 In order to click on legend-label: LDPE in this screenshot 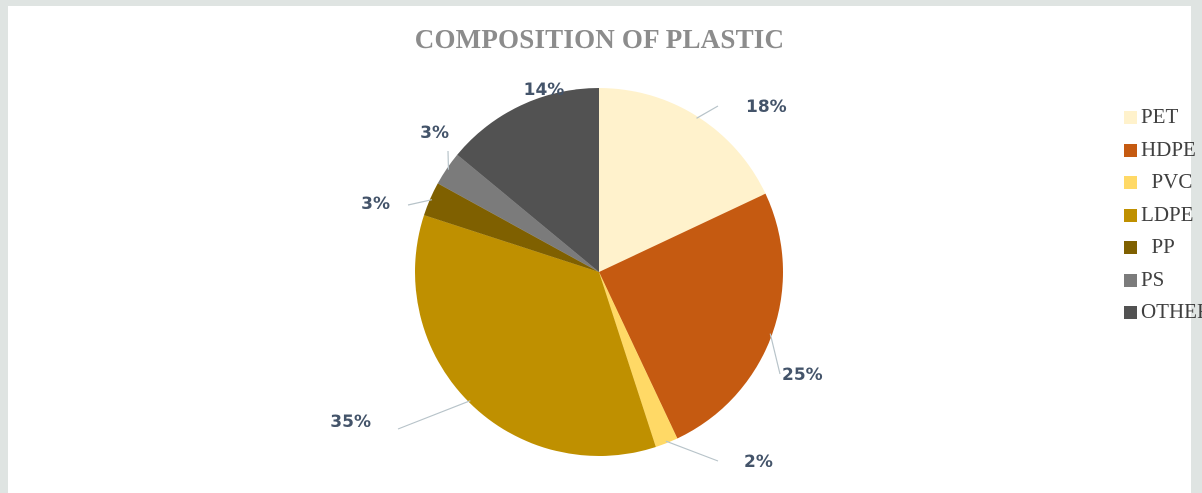, I will do `click(1167, 213)`.